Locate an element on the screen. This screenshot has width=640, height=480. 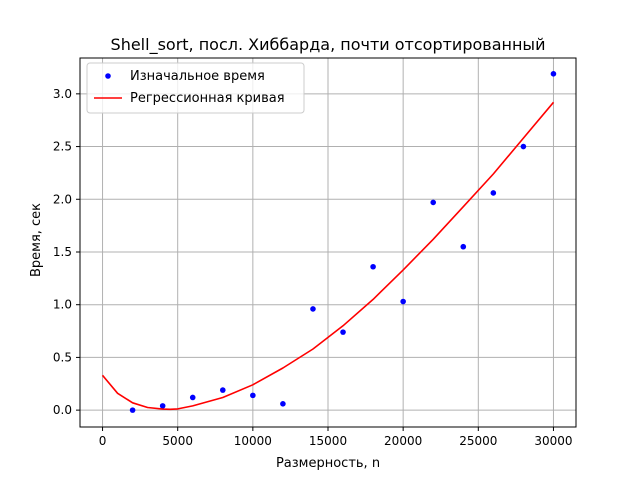
x-tick-label: 15000 is located at coordinates (328, 441).